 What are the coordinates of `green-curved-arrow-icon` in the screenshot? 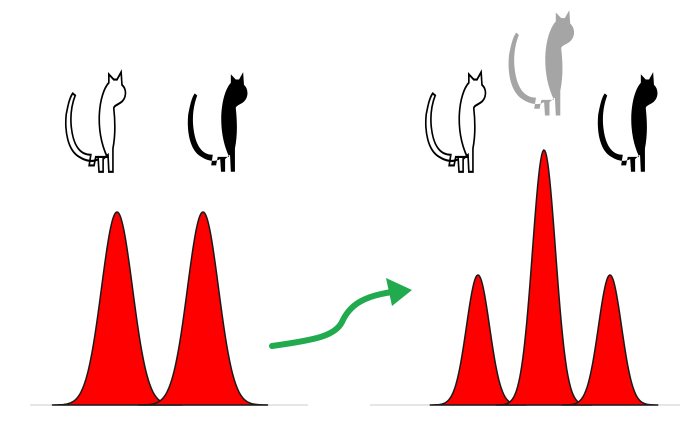 It's located at (340, 313).